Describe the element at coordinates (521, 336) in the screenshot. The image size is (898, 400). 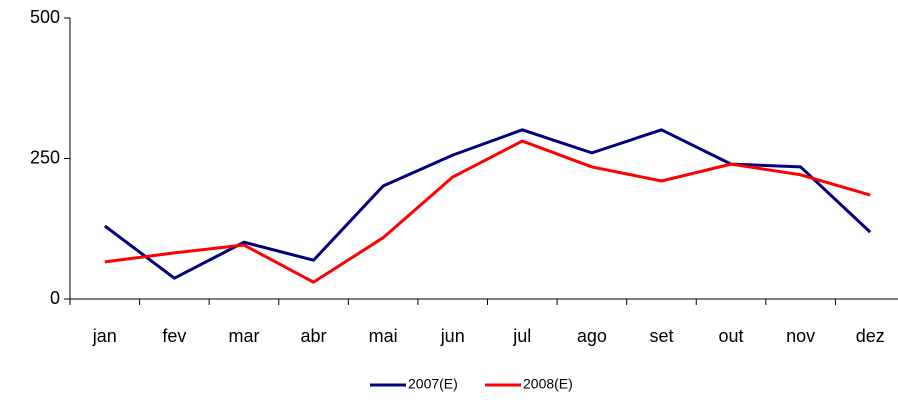
I see `x-tick-label: jul` at that location.